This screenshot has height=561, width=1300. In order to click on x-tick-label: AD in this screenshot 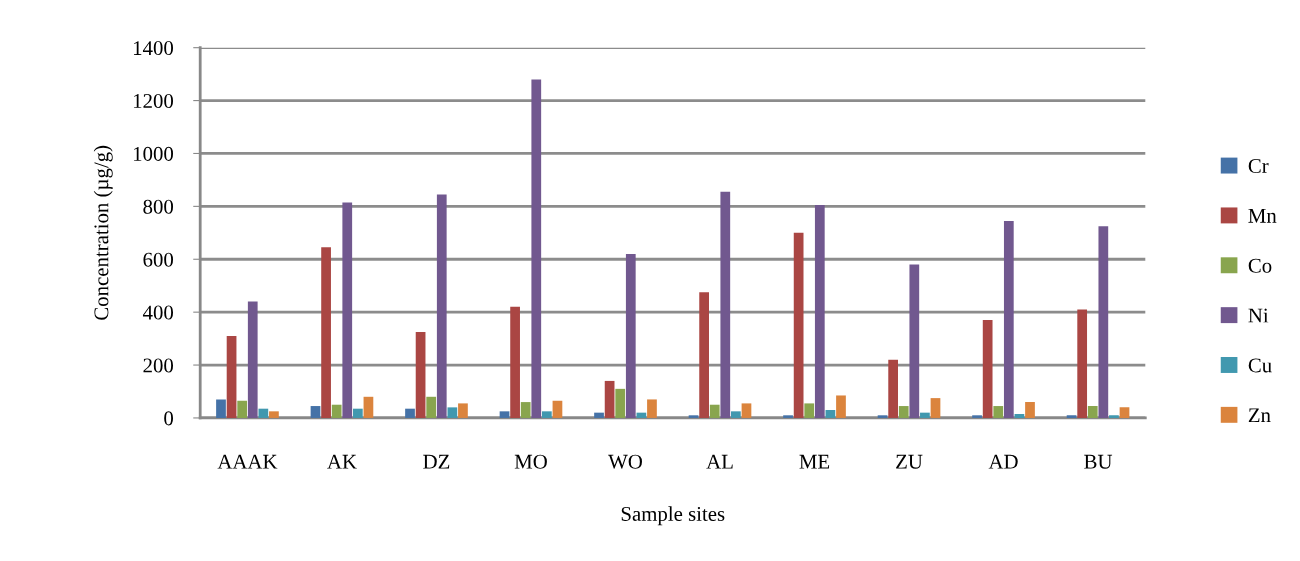, I will do `click(1003, 461)`.